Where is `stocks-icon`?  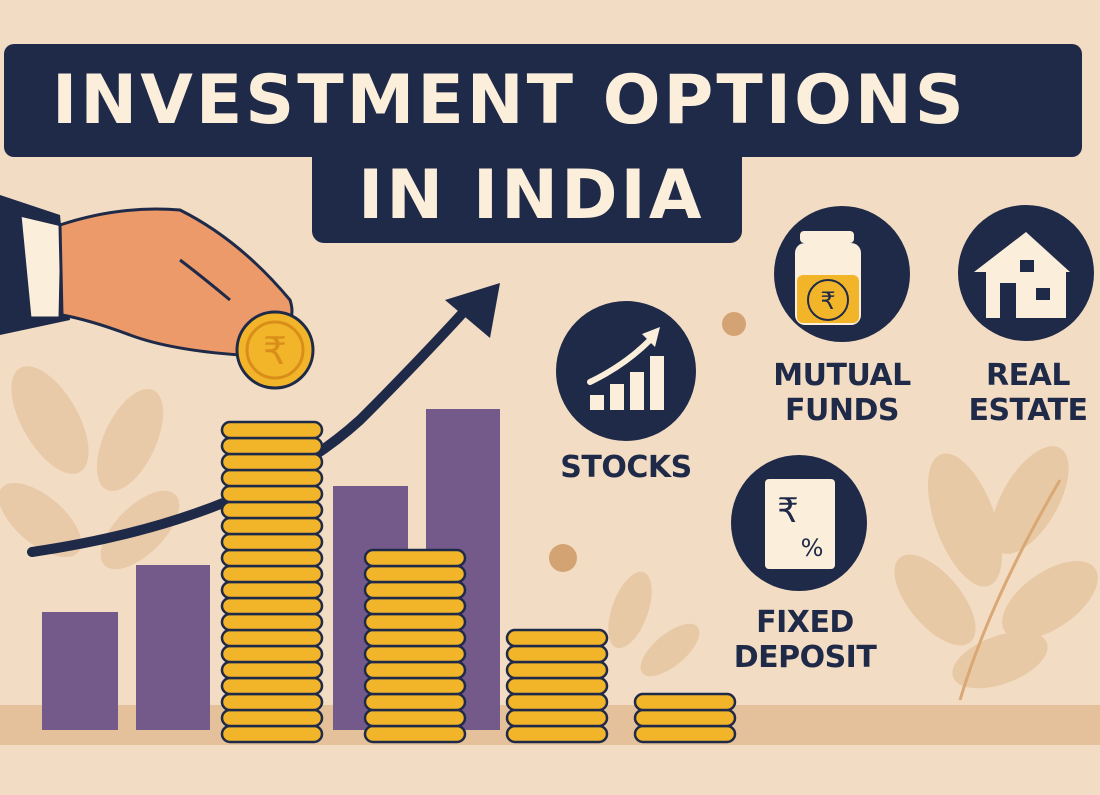
stocks-icon is located at coordinates (626, 371).